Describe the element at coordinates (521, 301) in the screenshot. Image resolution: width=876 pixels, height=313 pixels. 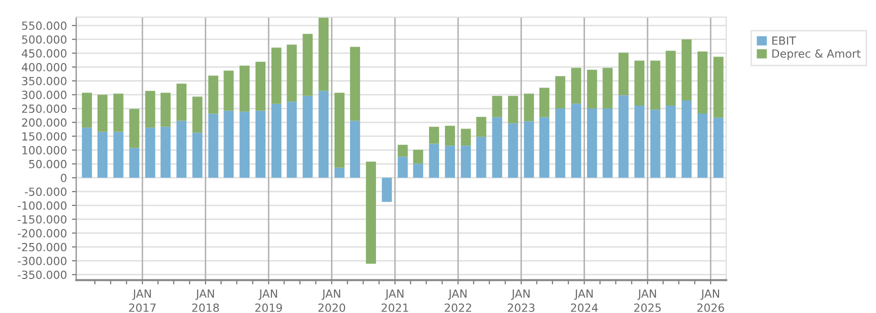
I see `x-tick-label: JAN 2023` at that location.